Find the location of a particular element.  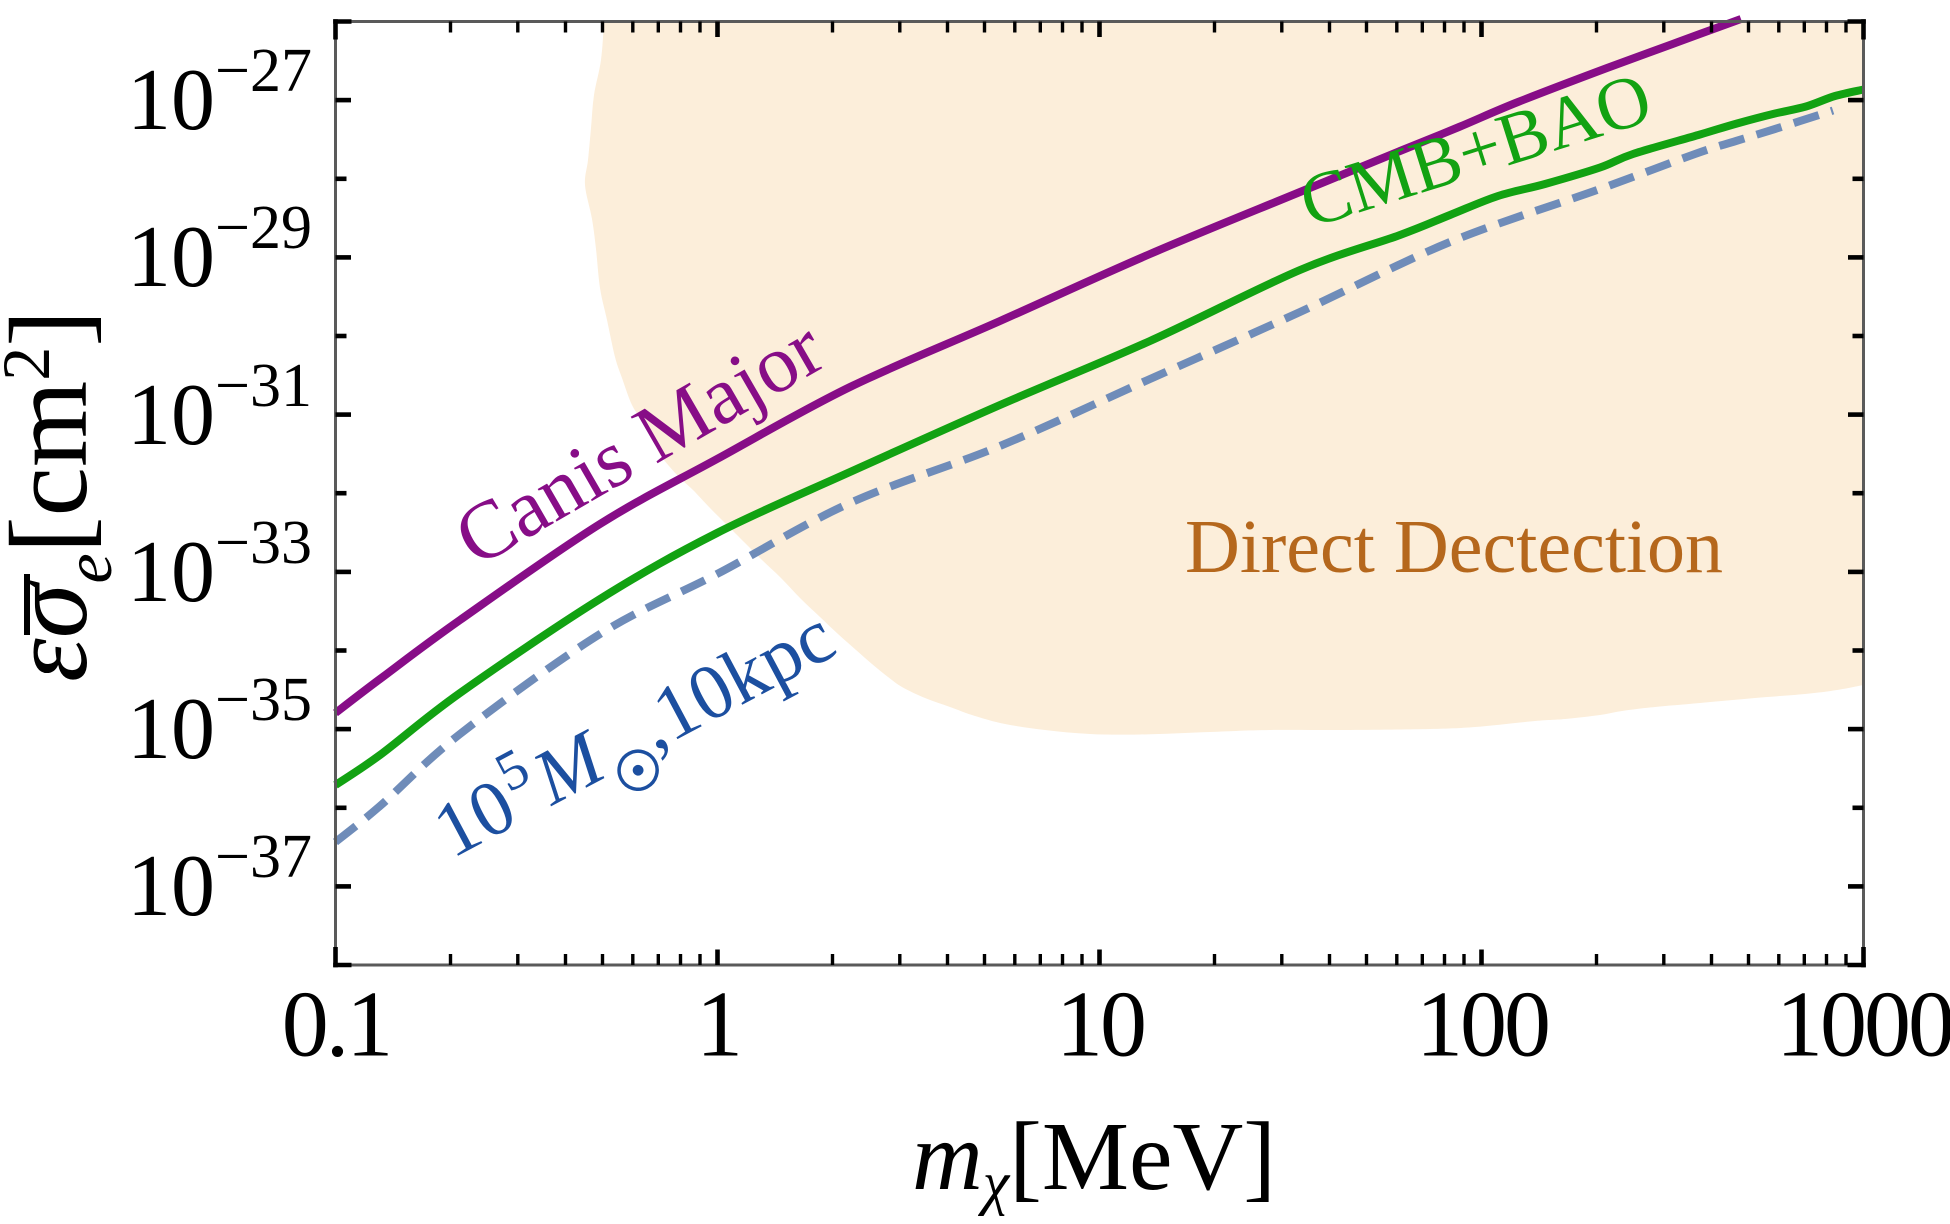

svg-text: 0.1 is located at coordinates (336, 1025).